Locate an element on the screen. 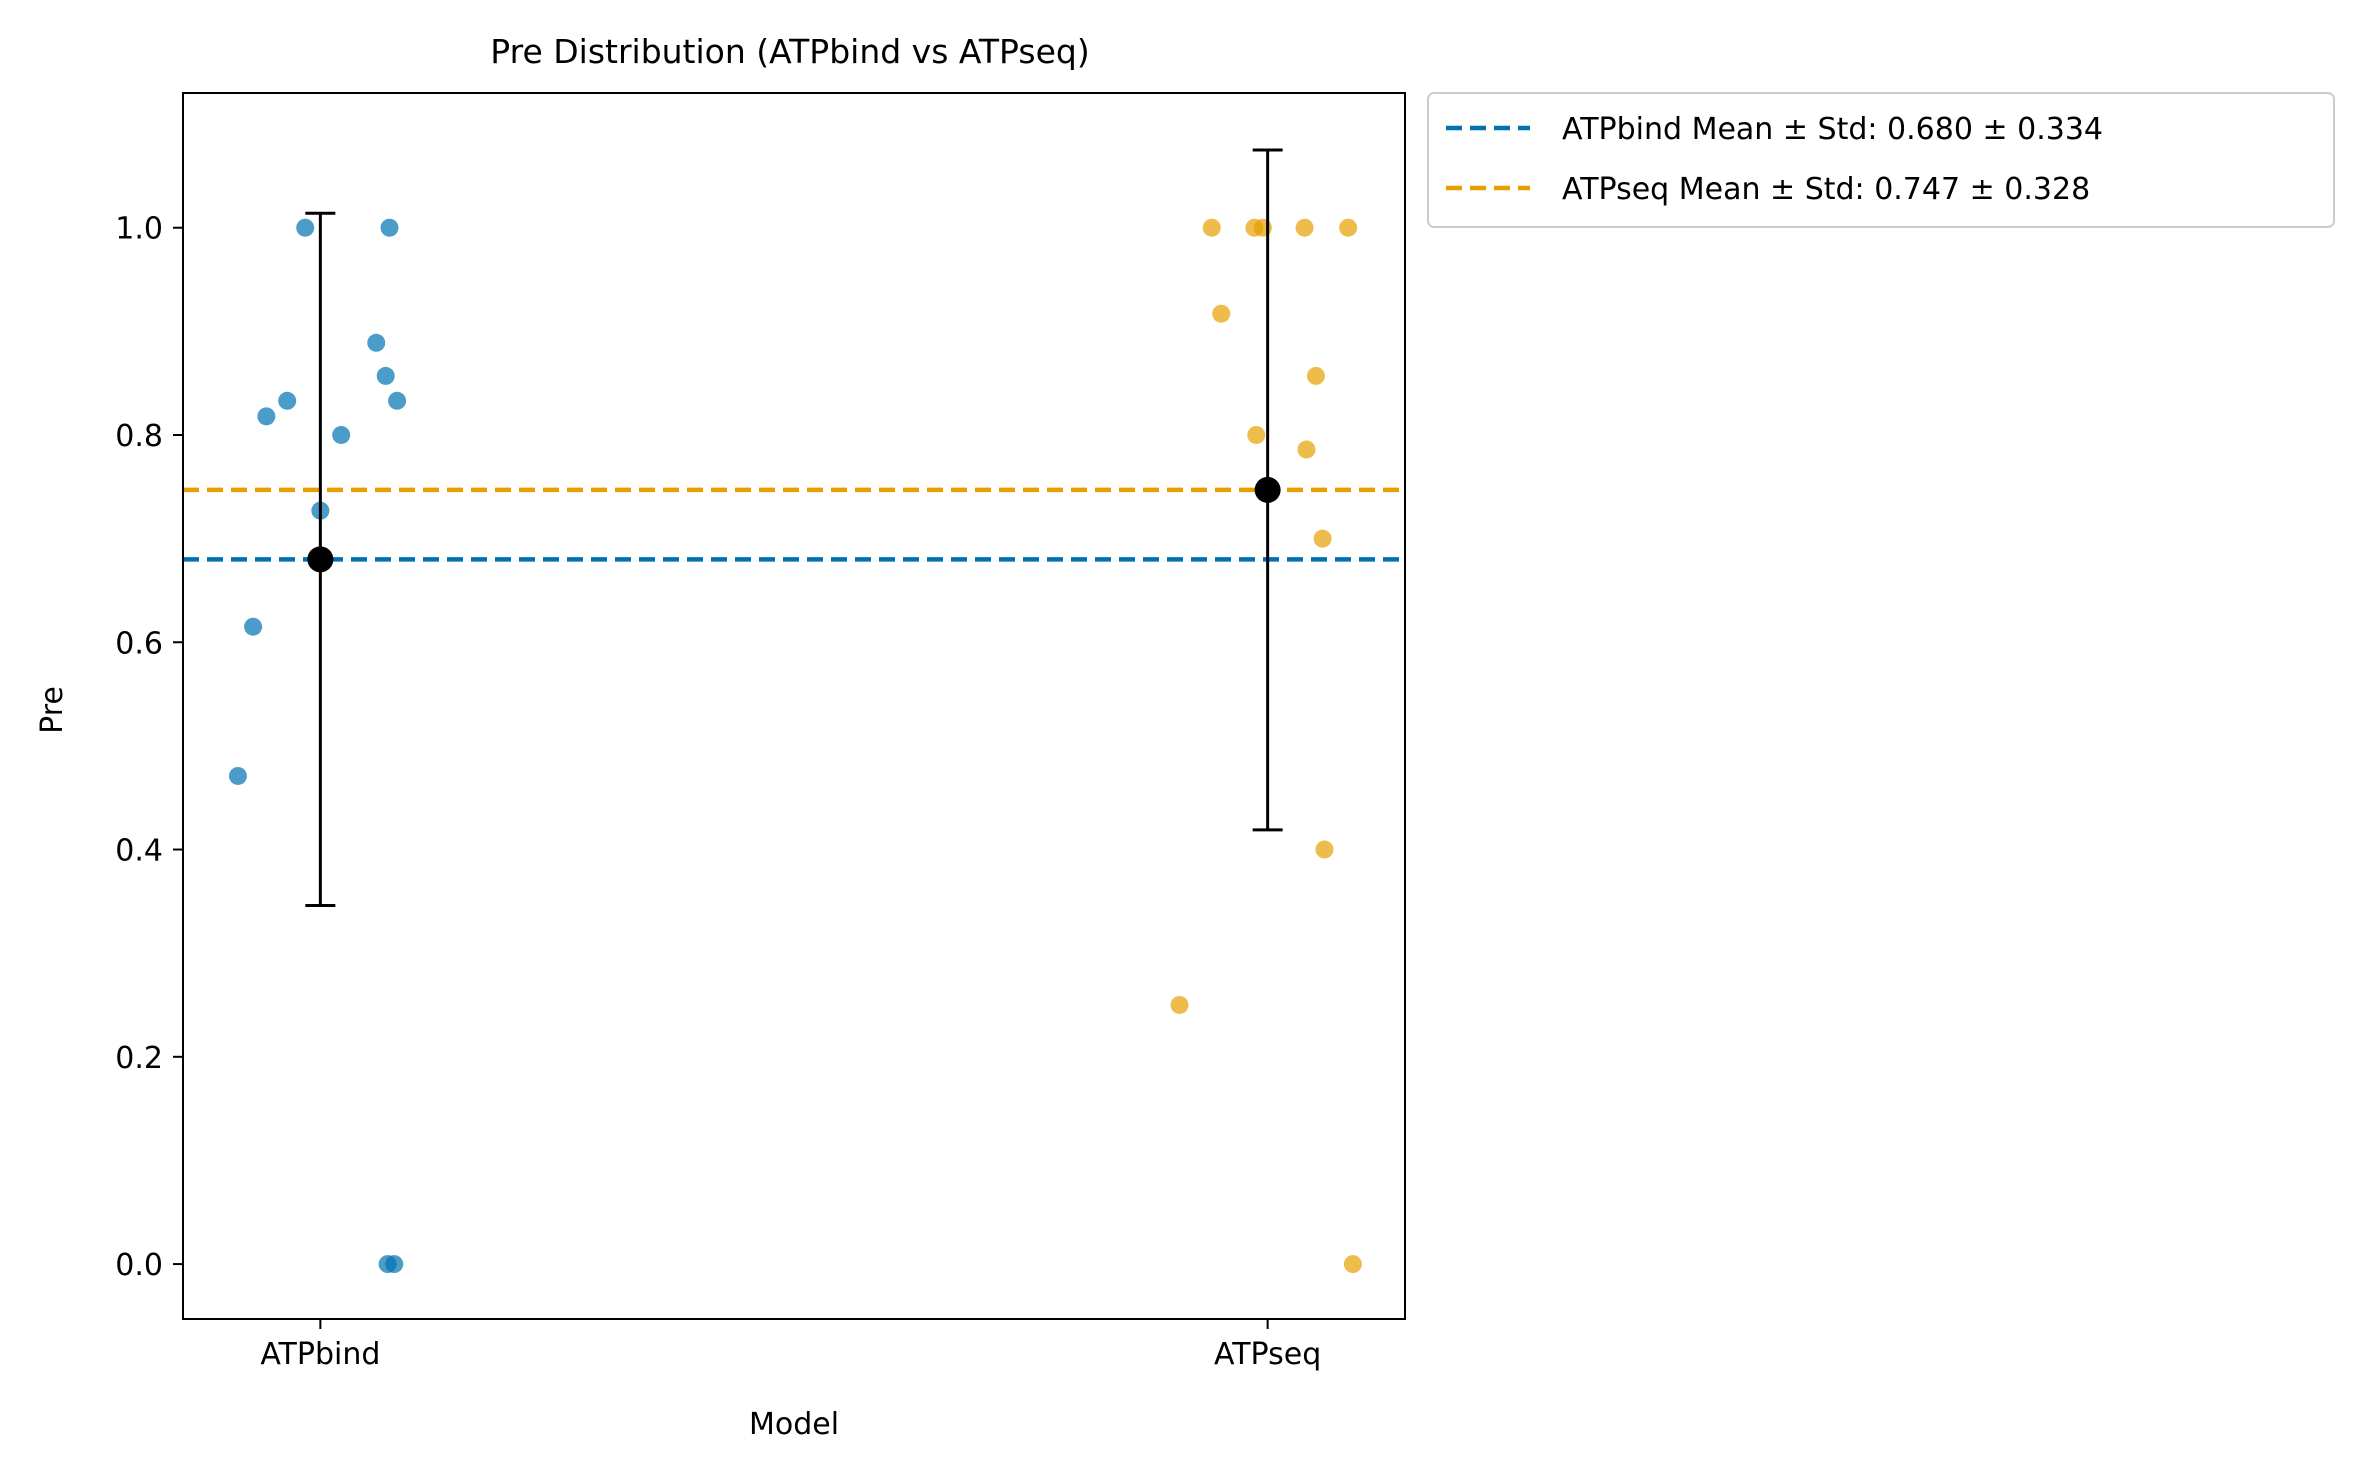 Image resolution: width=2353 pixels, height=1468 pixels. y-axis-label: Pre is located at coordinates (52, 710).